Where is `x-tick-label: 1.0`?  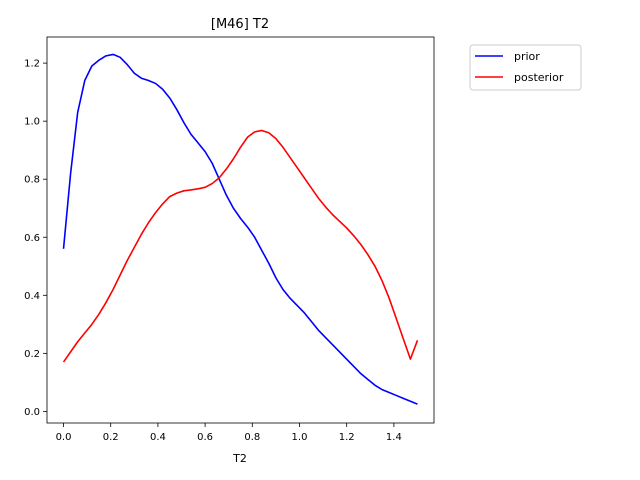 x-tick-label: 1.0 is located at coordinates (300, 437).